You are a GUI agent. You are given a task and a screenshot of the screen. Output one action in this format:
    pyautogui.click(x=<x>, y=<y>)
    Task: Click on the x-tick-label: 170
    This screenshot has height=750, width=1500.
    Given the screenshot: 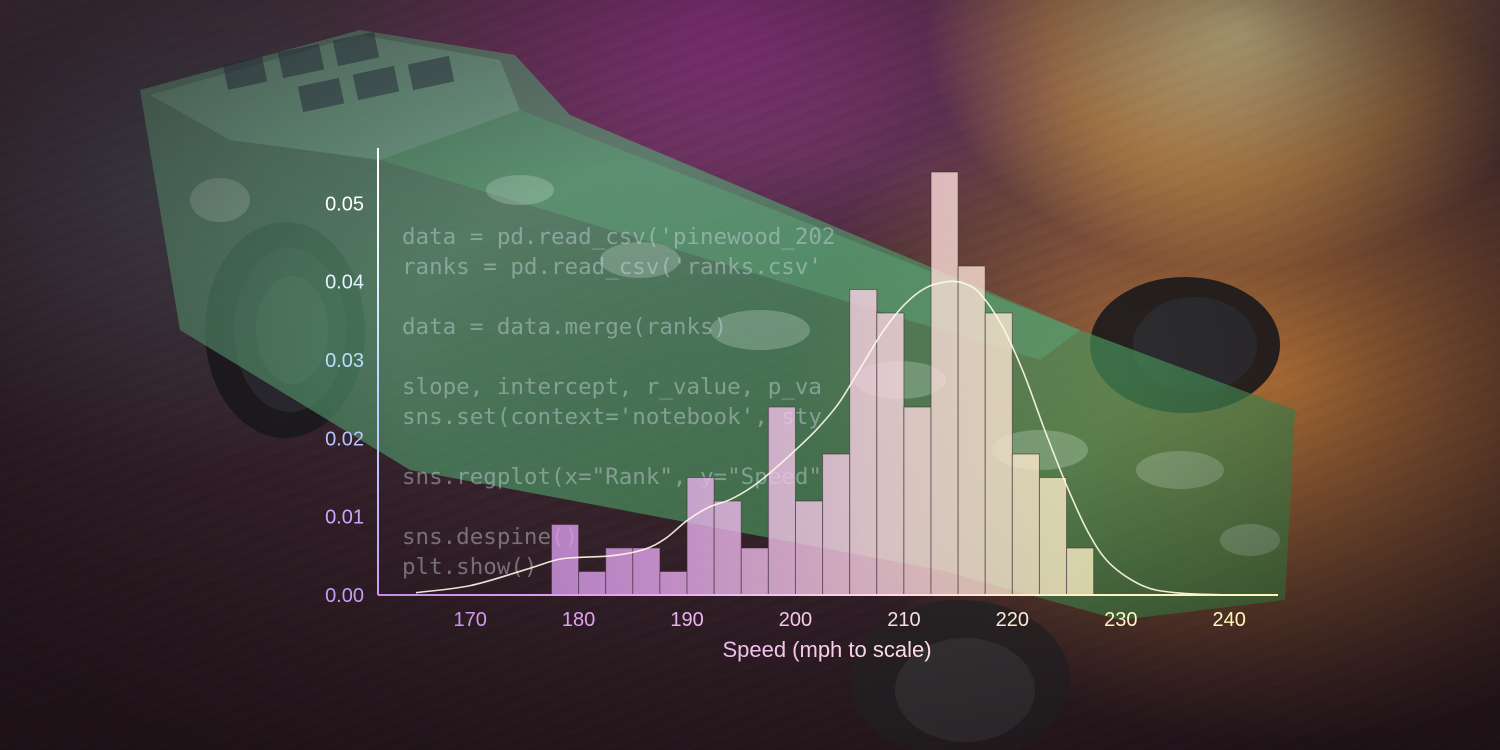 What is the action you would take?
    pyautogui.click(x=469, y=620)
    